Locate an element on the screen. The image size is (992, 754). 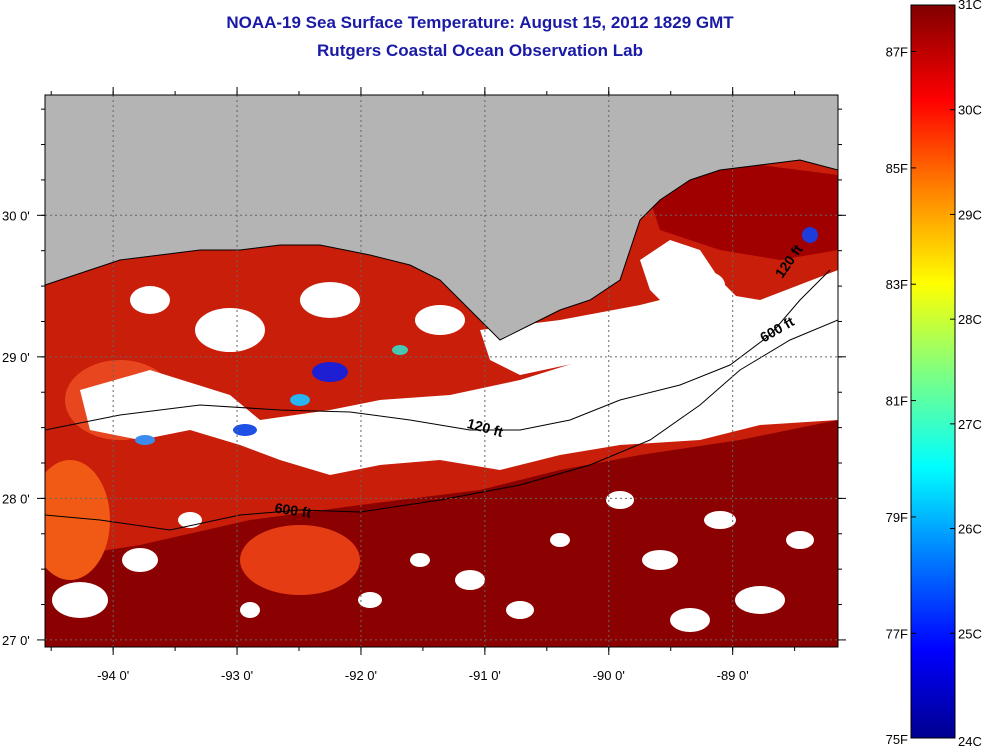
colorbar is located at coordinates (933, 371).